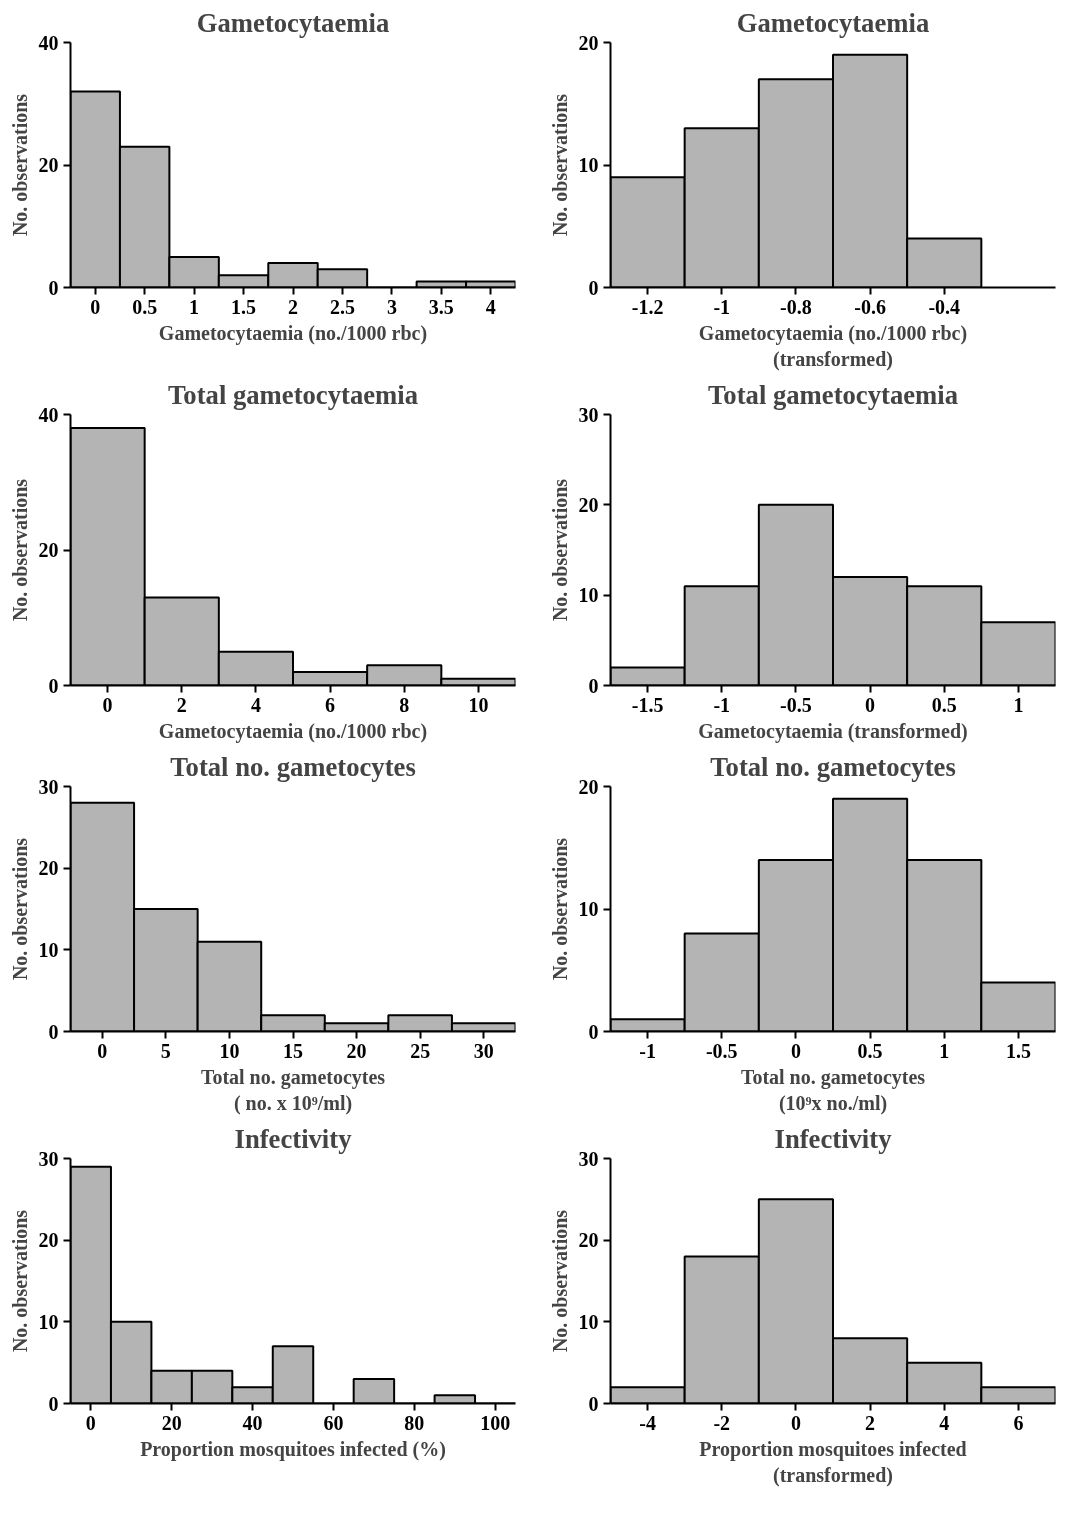 The width and height of the screenshot is (1091, 1539). Describe the element at coordinates (833, 346) in the screenshot. I see `x-axis-title: Gametocytaemia (no./1000 rbc) (transformed)` at that location.